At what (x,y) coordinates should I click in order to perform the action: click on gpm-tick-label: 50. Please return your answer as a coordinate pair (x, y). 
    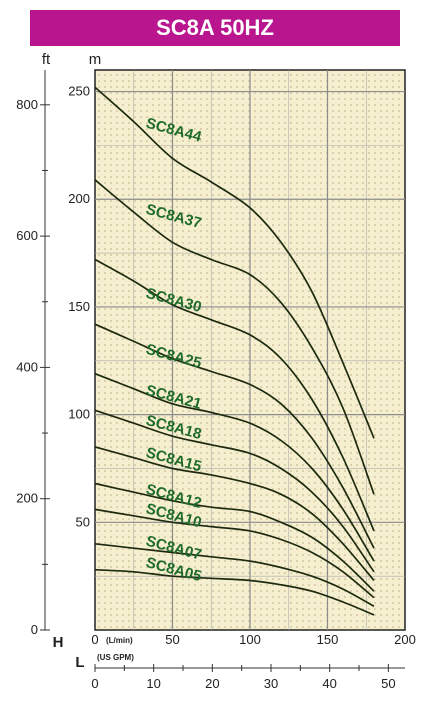
    Looking at the image, I should click on (388, 683).